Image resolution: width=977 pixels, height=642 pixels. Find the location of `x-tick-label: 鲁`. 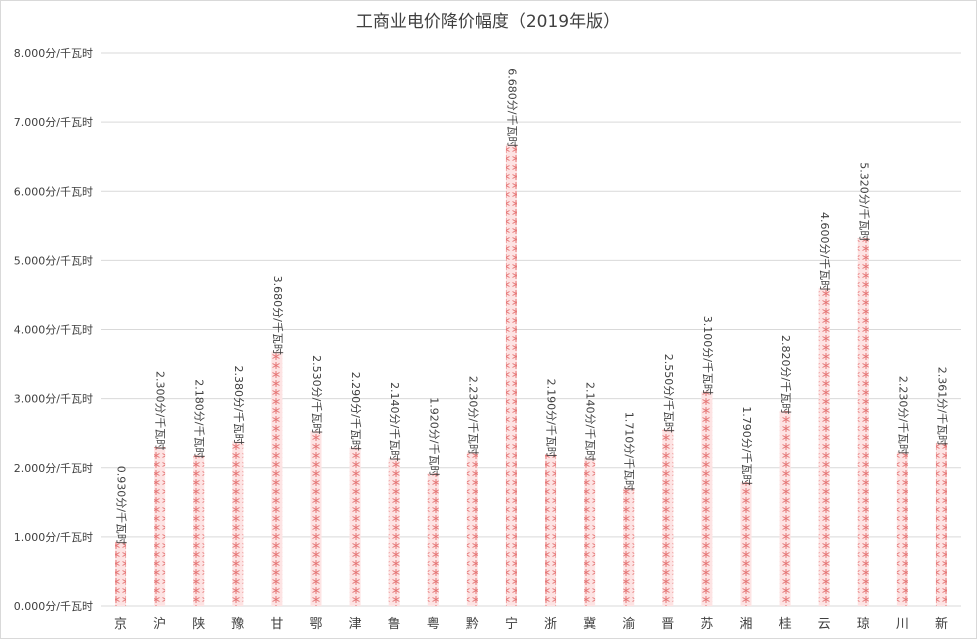

x-tick-label: 鲁 is located at coordinates (394, 624).